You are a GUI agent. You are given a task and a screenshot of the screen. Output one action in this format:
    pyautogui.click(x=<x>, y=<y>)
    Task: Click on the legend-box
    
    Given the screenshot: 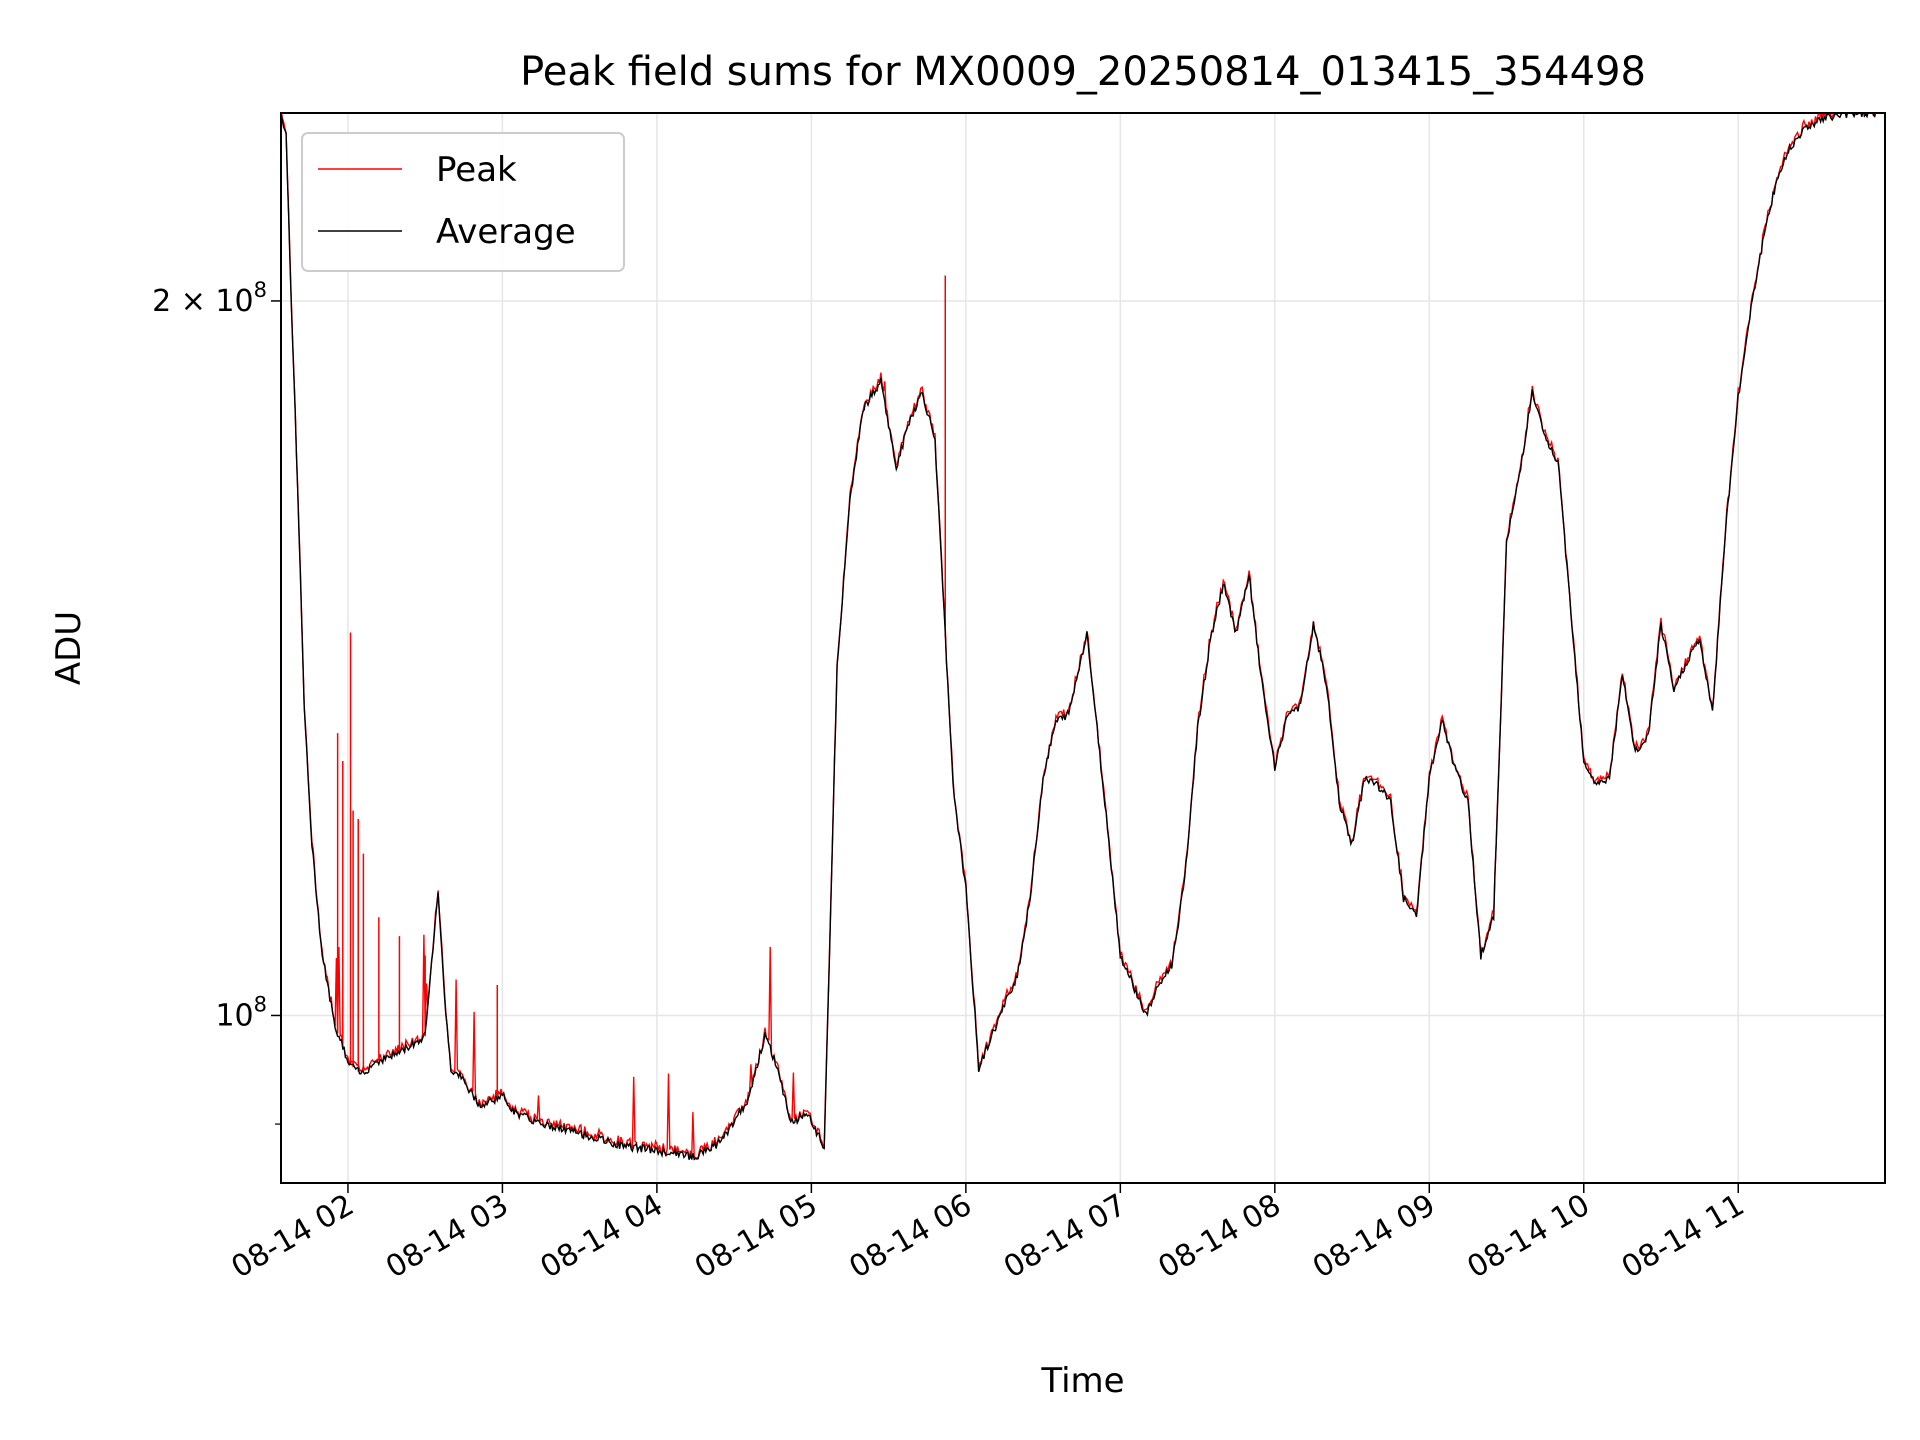 What is the action you would take?
    pyautogui.click(x=463, y=202)
    